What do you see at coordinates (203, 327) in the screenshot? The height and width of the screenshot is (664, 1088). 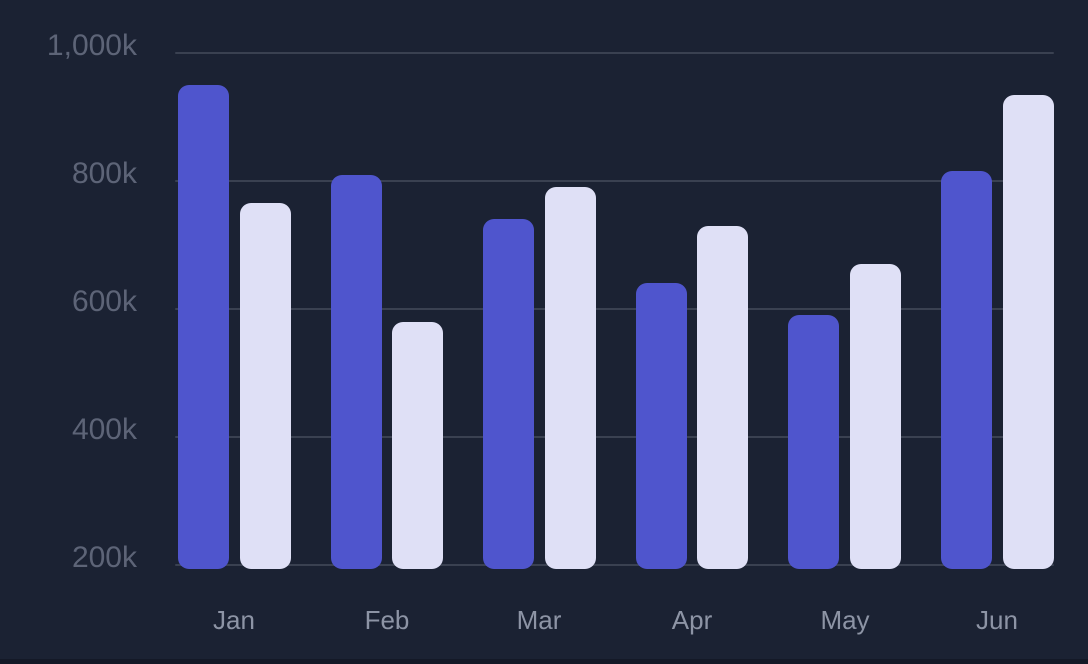 I see `bar-jan-primary` at bounding box center [203, 327].